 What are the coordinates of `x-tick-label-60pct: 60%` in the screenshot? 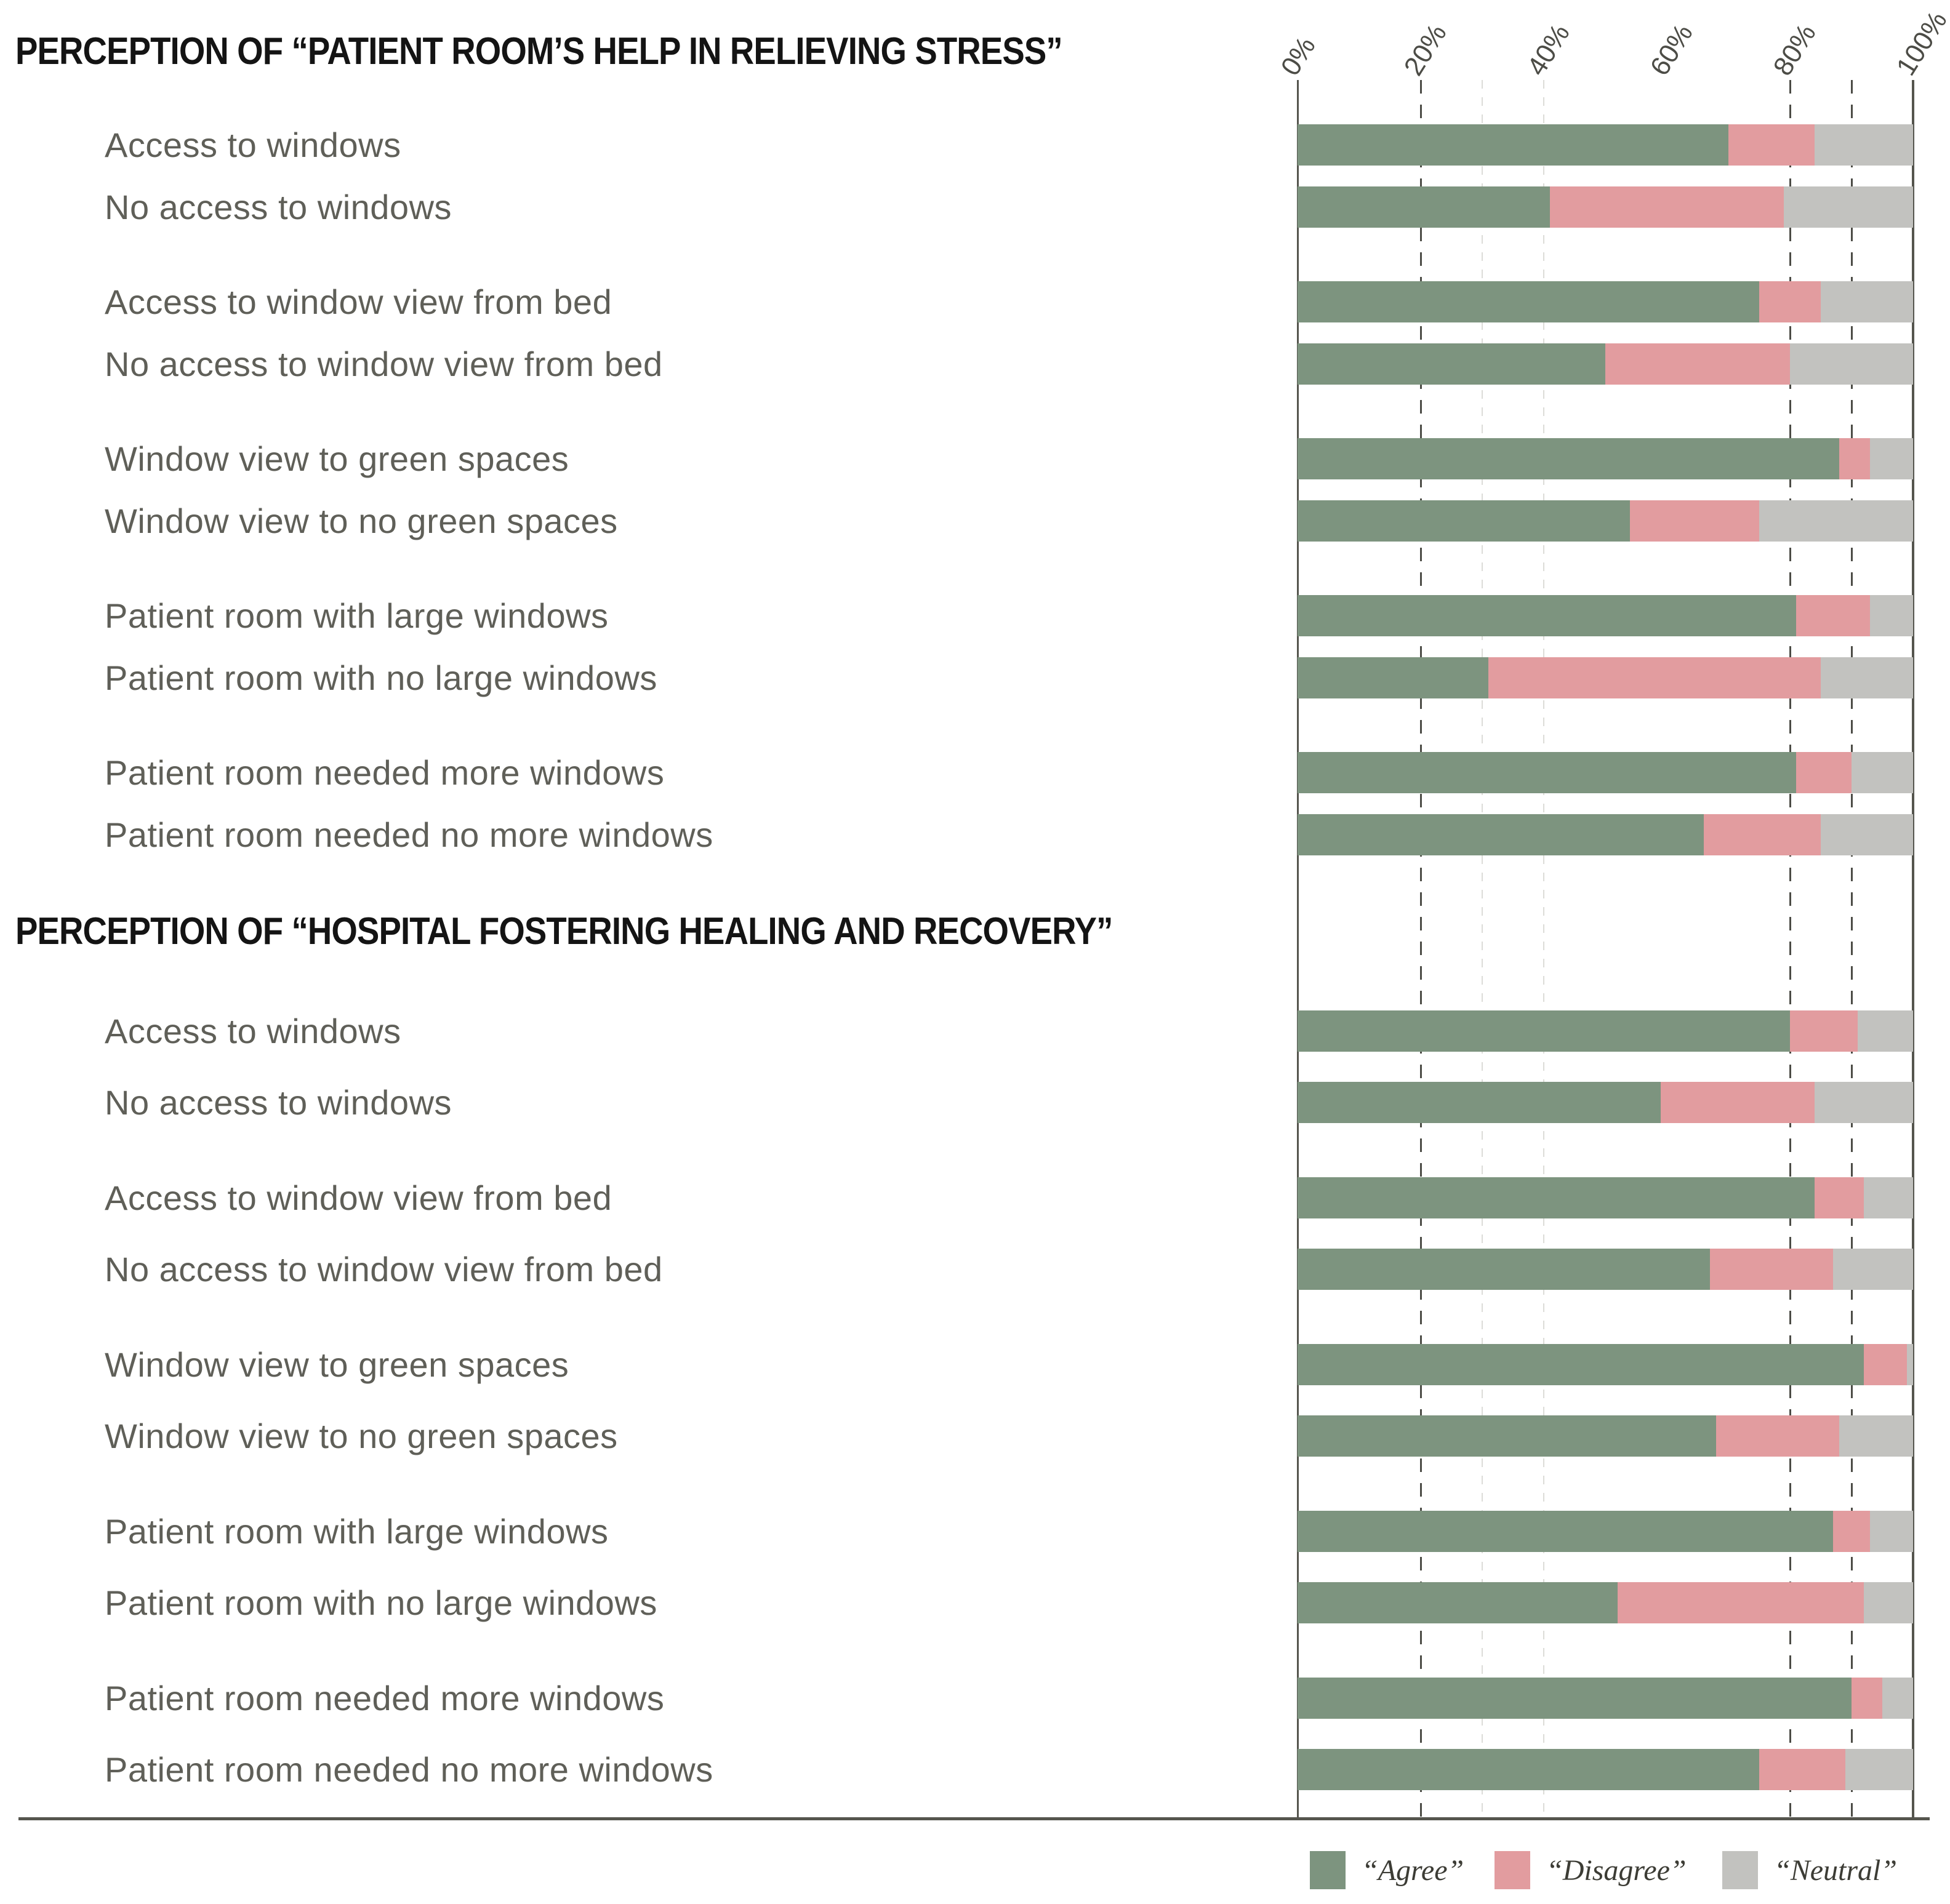 It's located at (1671, 49).